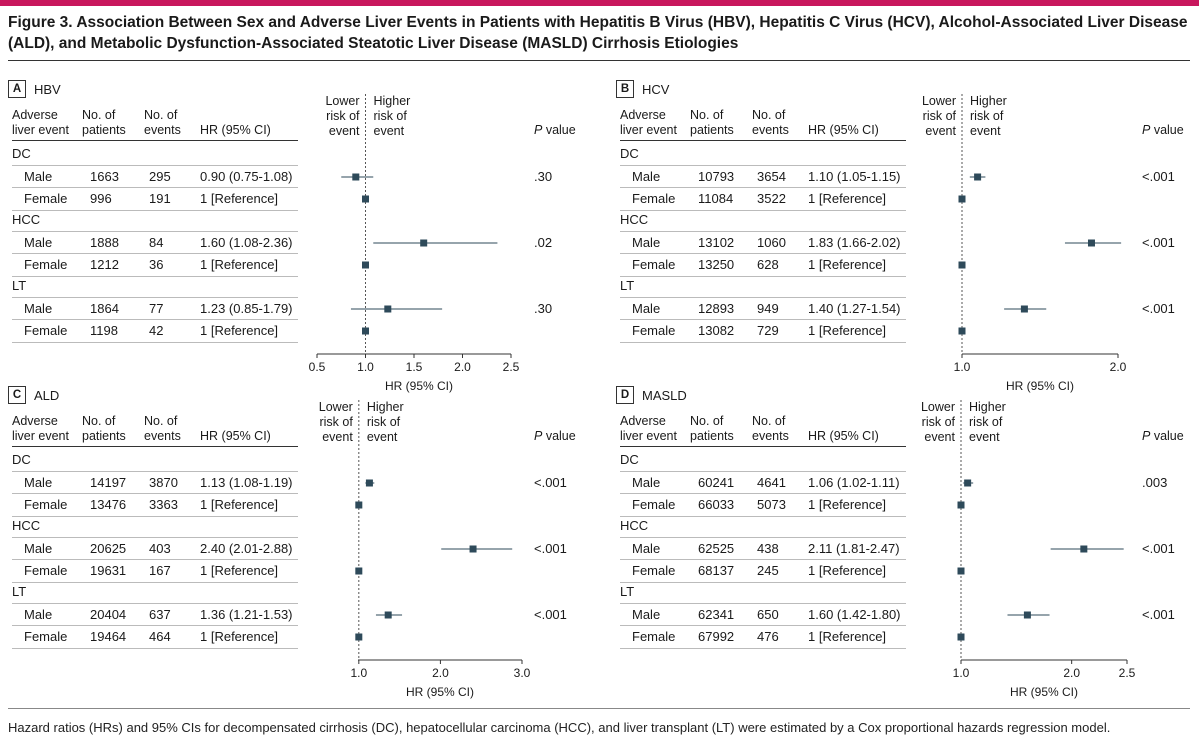 The width and height of the screenshot is (1199, 745). What do you see at coordinates (40, 436) in the screenshot?
I see `header-event-line2: liver event` at bounding box center [40, 436].